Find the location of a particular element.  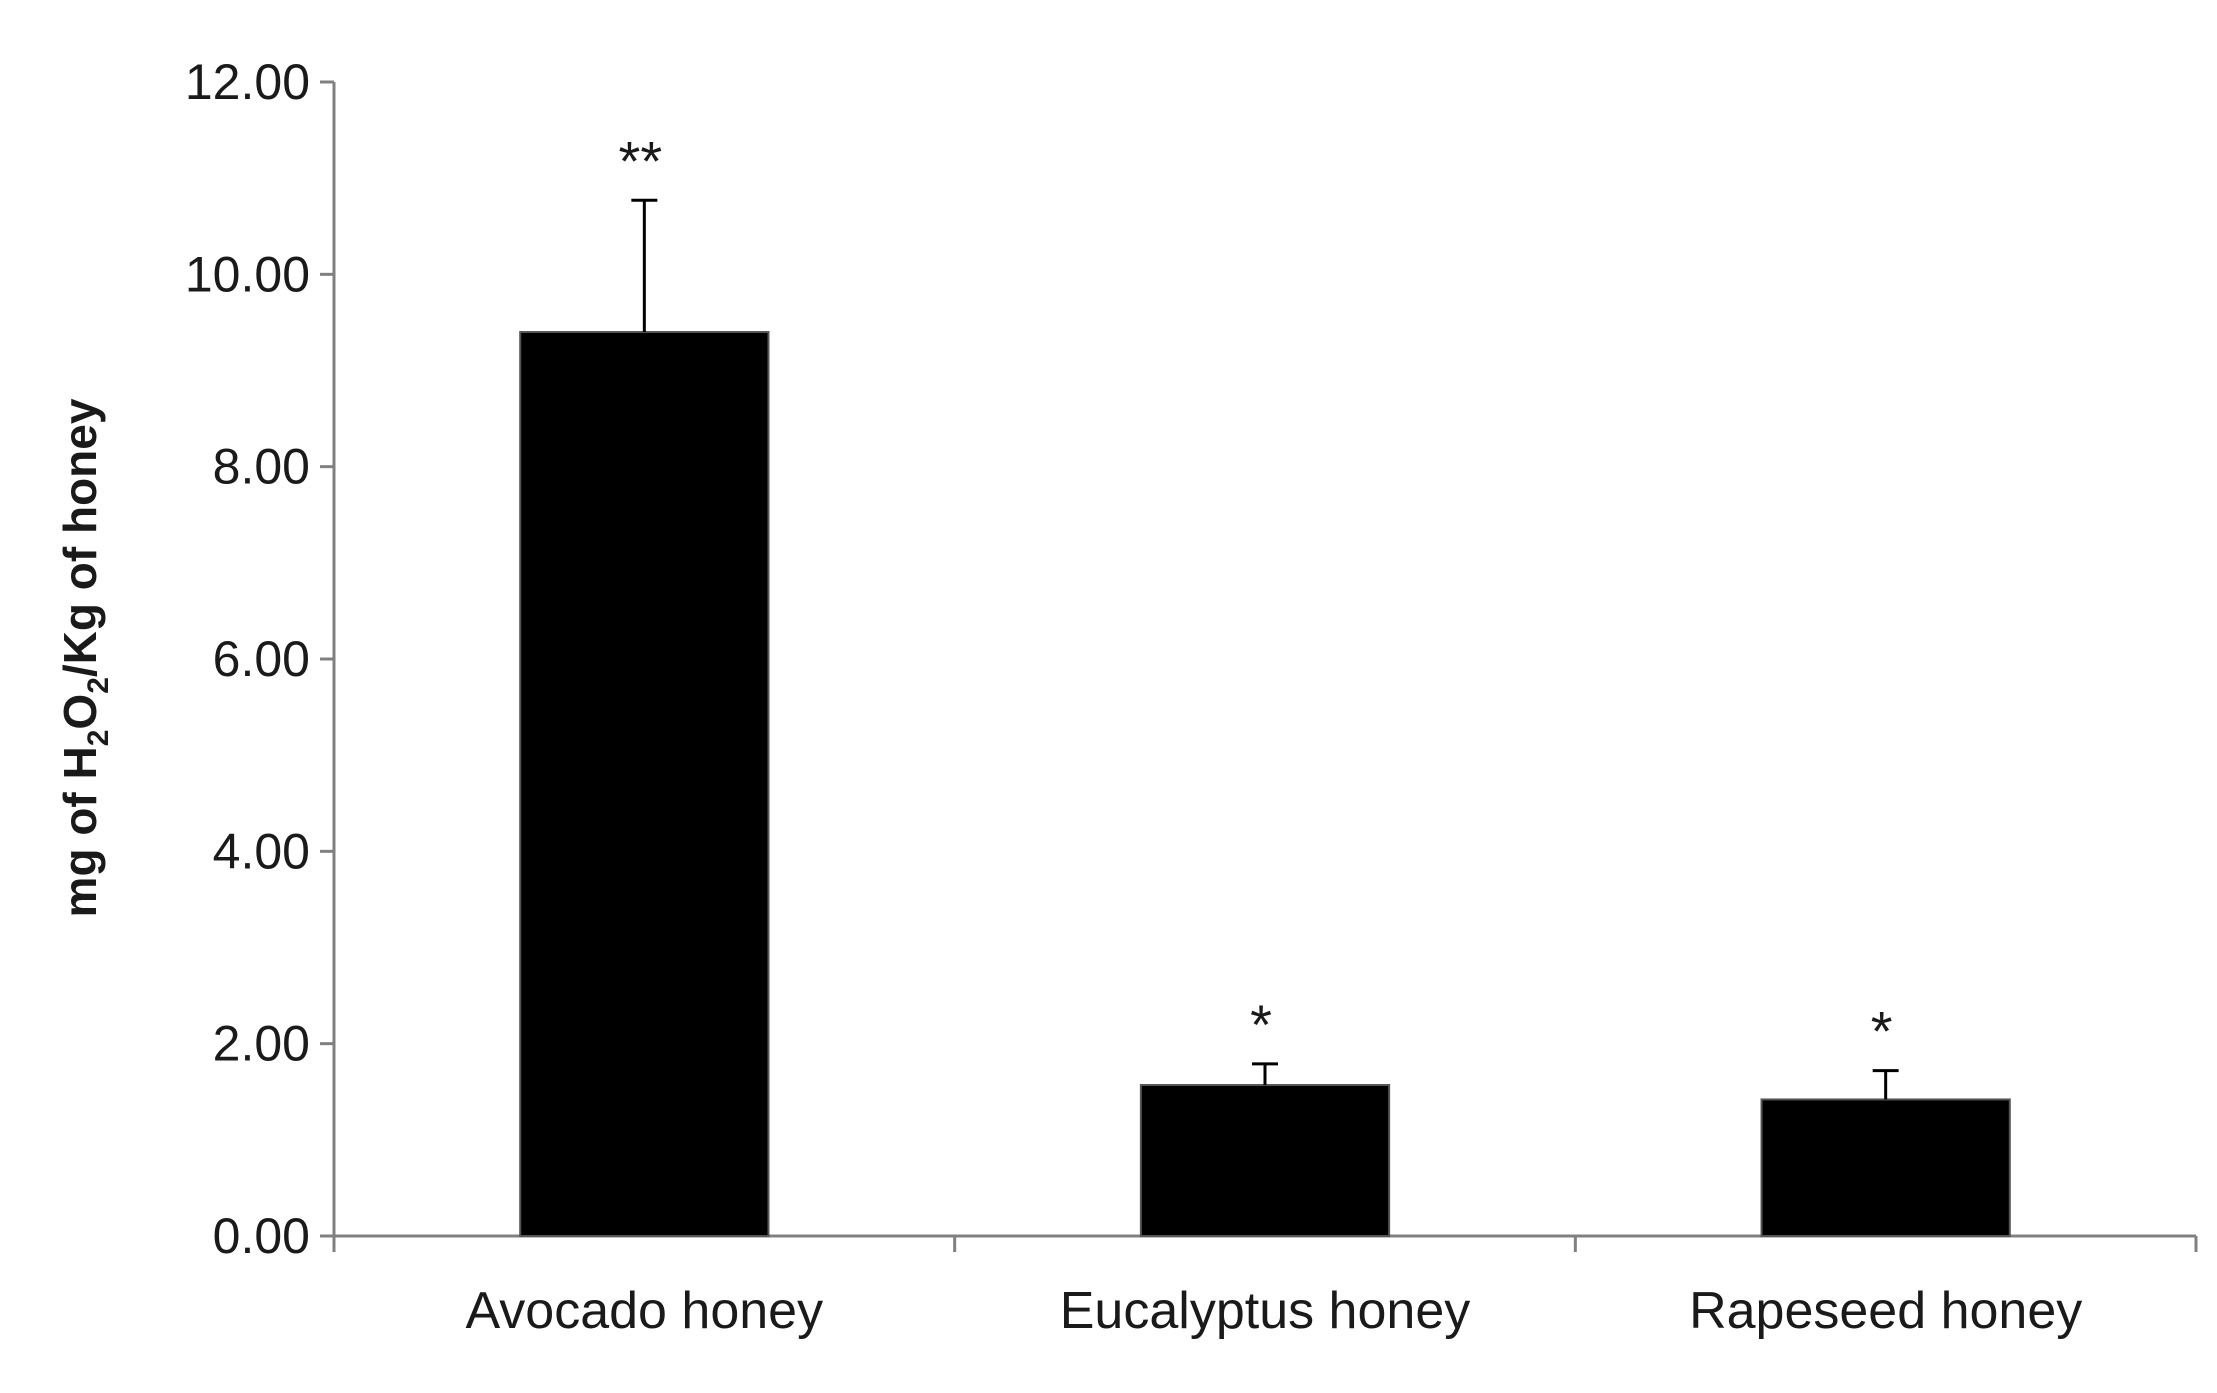

y-axis-label: mg of H2O2/Kg of honey is located at coordinates (84, 657).